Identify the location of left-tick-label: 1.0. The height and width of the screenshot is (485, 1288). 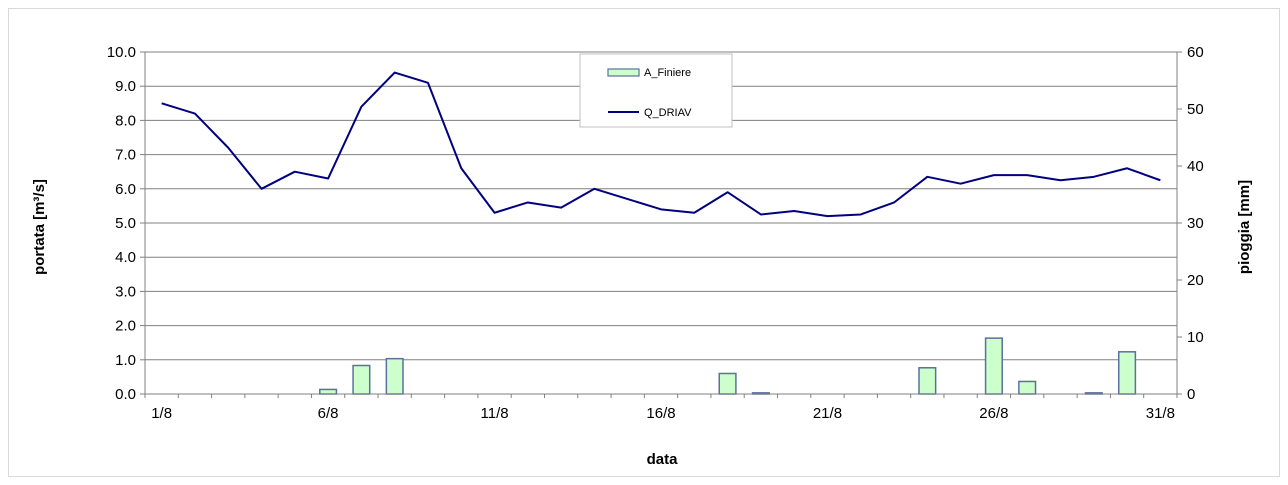
(125, 360).